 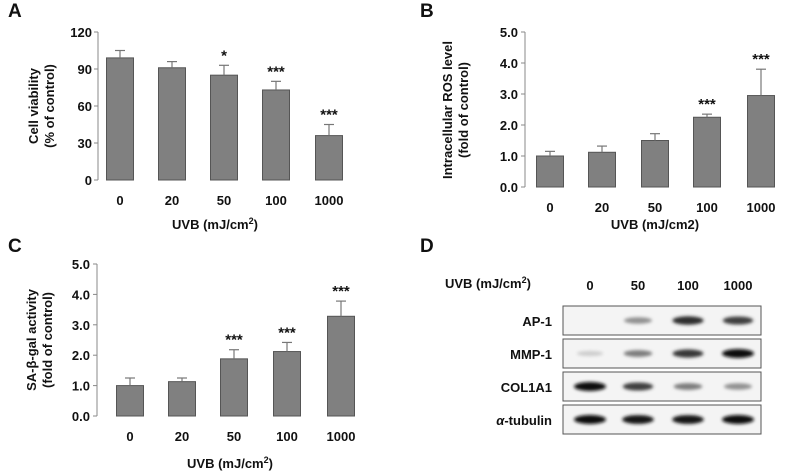 What do you see at coordinates (15, 246) in the screenshot?
I see `panel-letter-c: C` at bounding box center [15, 246].